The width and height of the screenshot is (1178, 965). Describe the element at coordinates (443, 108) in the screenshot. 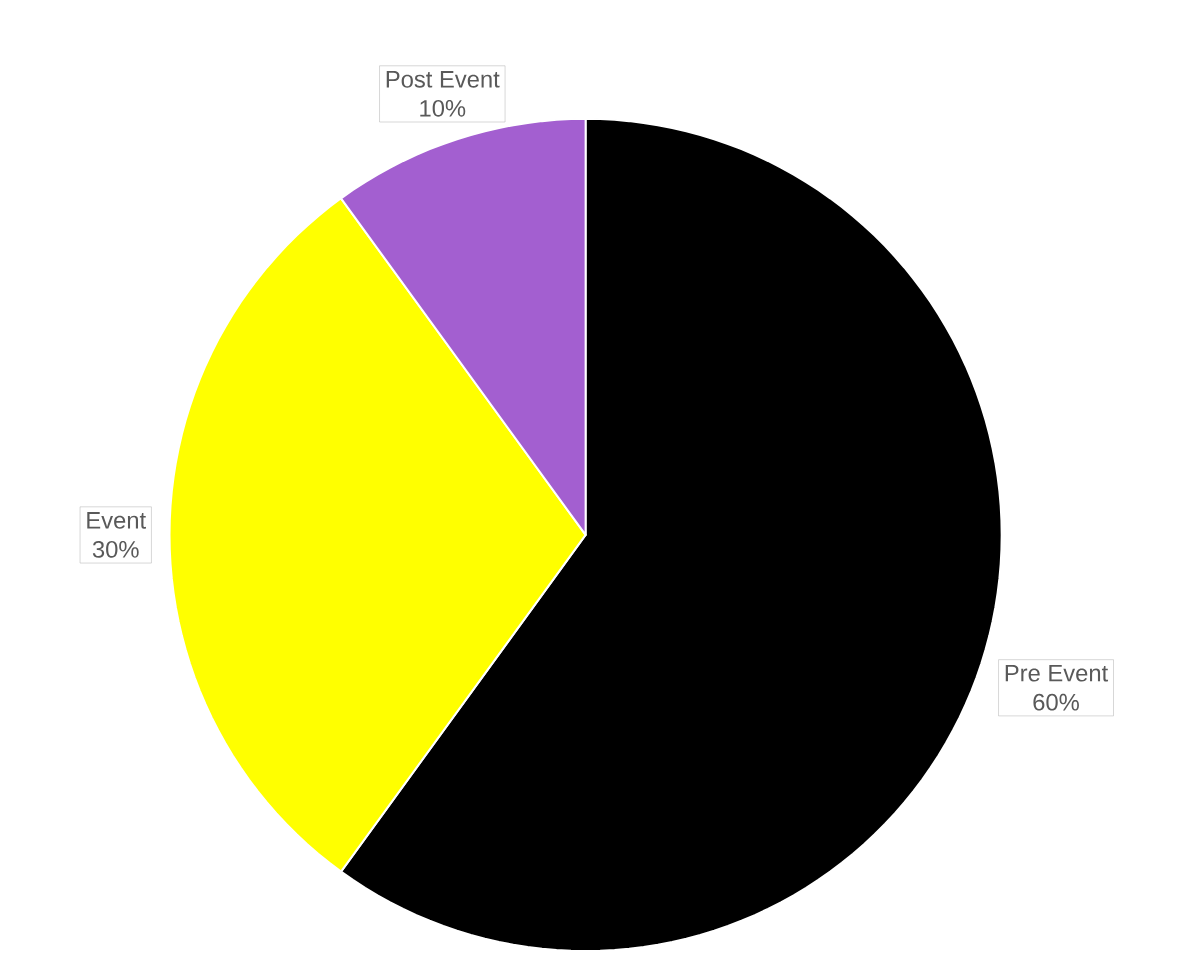

I see `data-label: 10%` at that location.